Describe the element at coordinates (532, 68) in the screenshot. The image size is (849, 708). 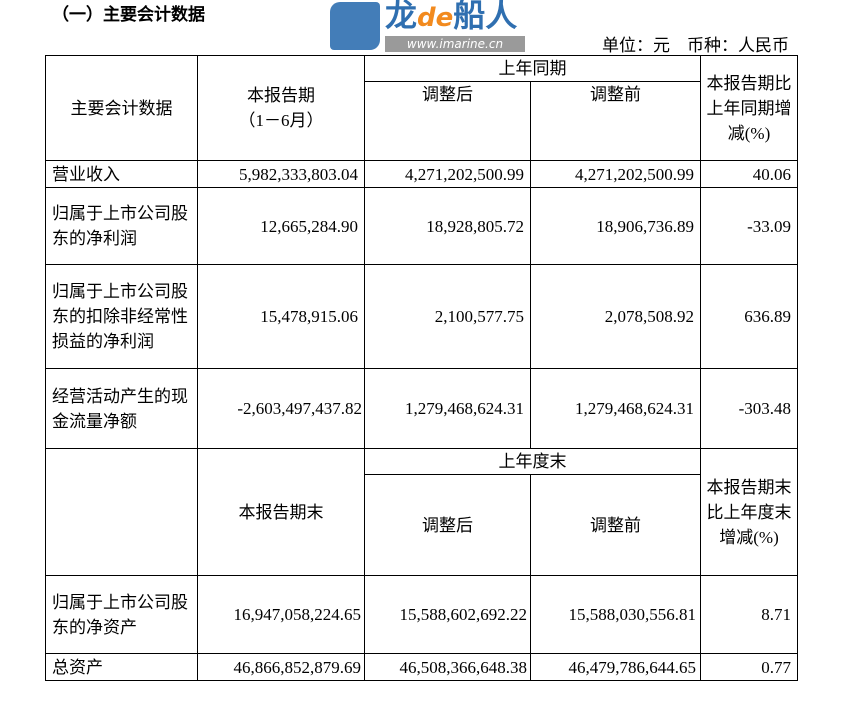
I see `header-prior: 上年同期` at that location.